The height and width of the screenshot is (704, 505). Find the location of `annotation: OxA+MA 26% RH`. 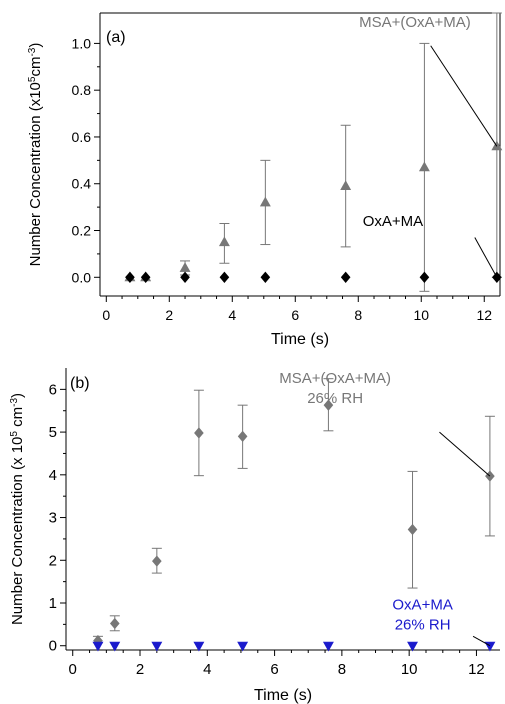

annotation: OxA+MA 26% RH is located at coordinates (441, 621).